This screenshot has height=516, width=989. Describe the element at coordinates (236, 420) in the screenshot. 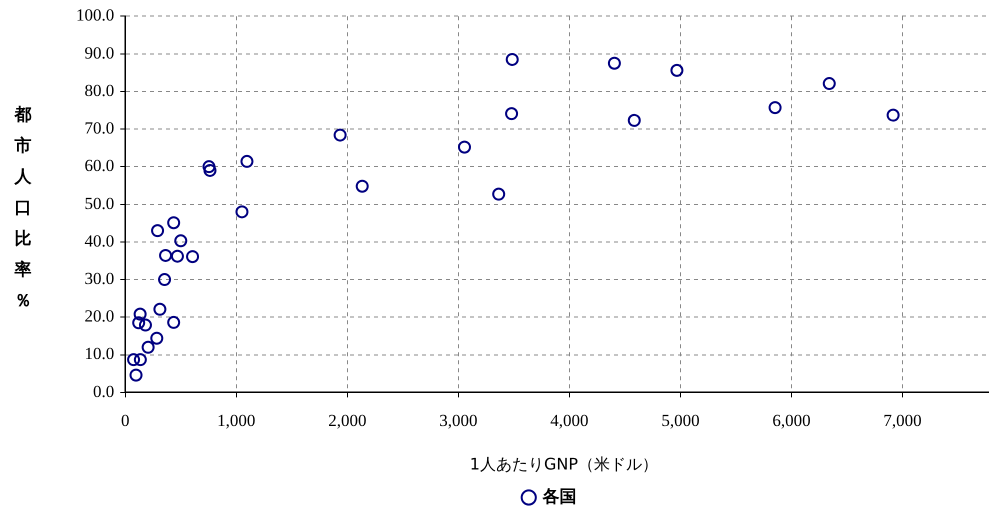

I see `x-tick-label: 1,000` at that location.